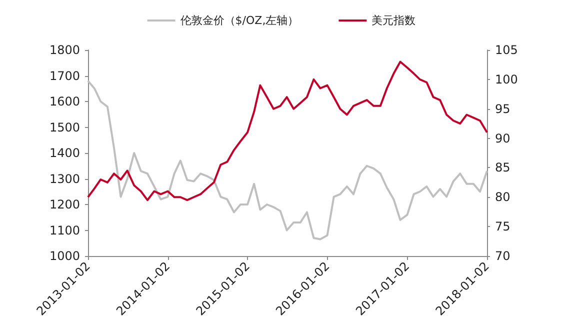 This screenshot has width=563, height=334. Describe the element at coordinates (502, 197) in the screenshot. I see `y2-tick-label: 80` at that location.